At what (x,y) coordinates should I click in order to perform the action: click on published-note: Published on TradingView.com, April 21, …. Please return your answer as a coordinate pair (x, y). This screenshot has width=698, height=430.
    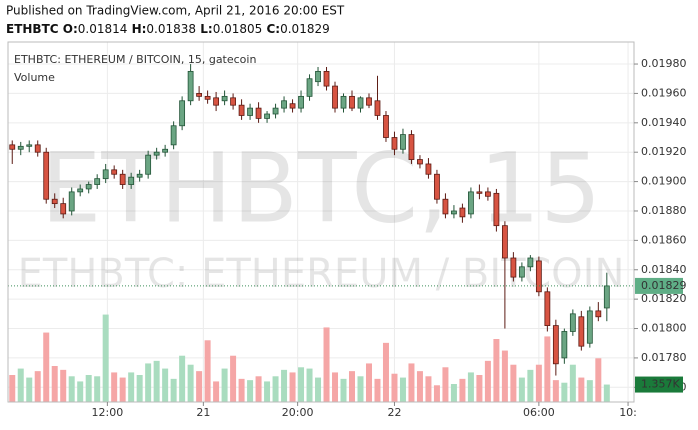
    Looking at the image, I should click on (175, 11).